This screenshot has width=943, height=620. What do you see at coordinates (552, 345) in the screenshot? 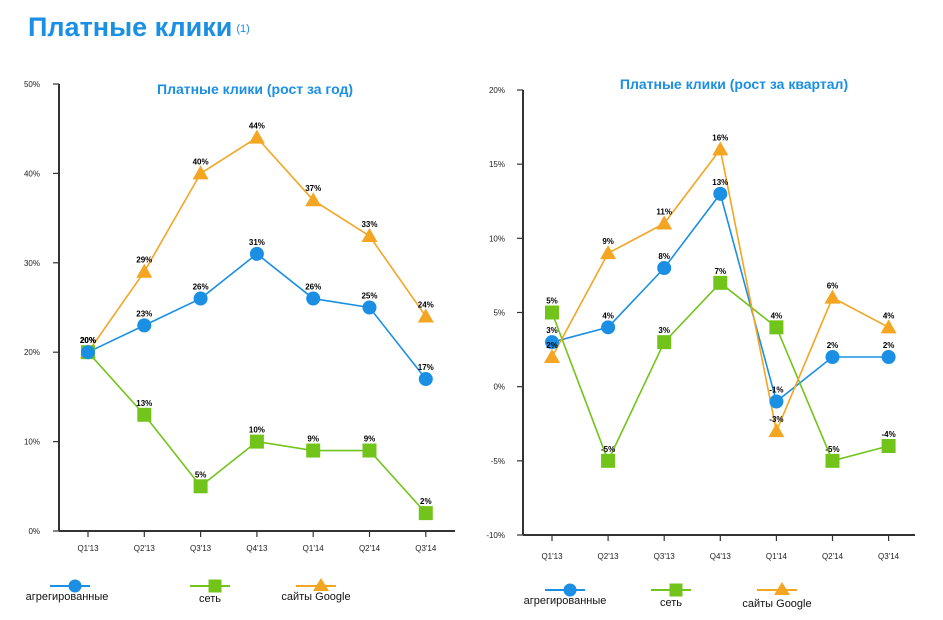
I see `data-label-google_sites: 2%` at bounding box center [552, 345].